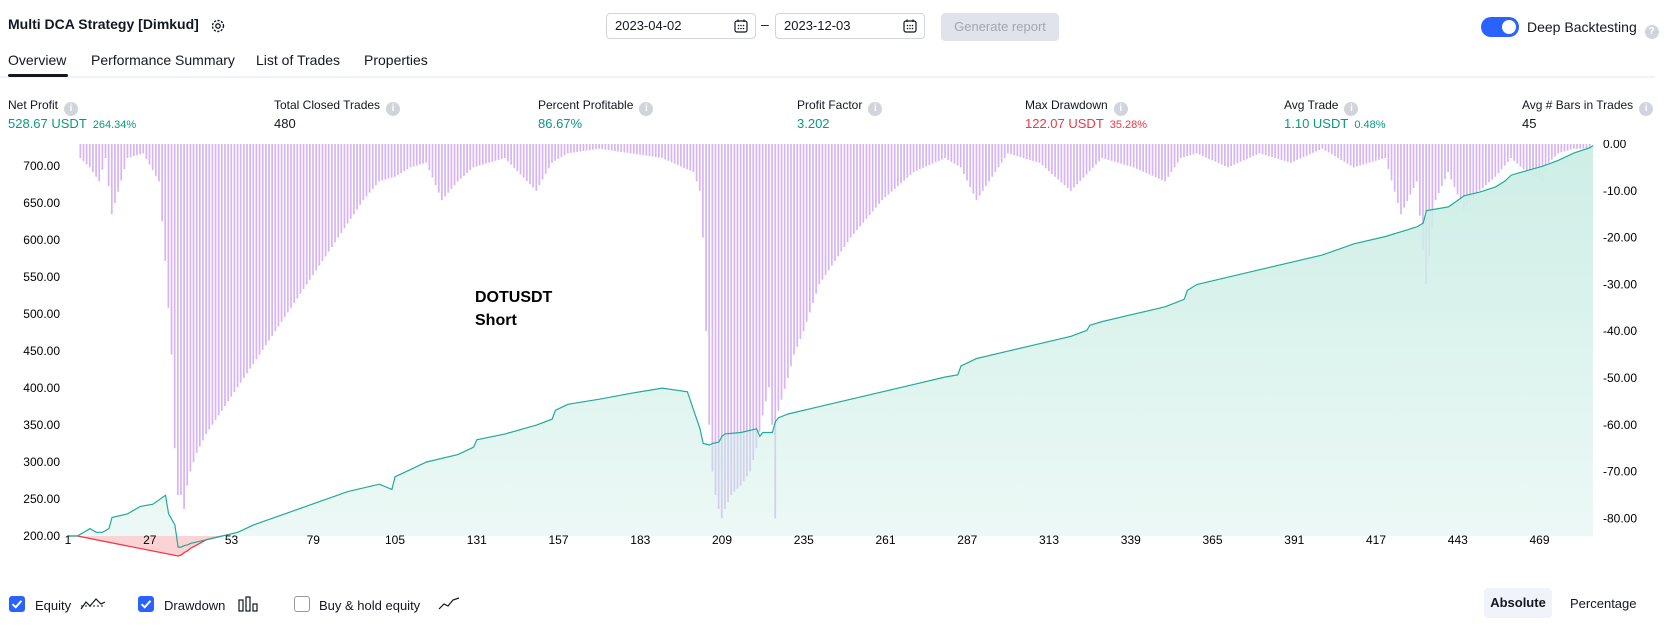  Describe the element at coordinates (53, 605) in the screenshot. I see `equity-label: Equity` at that location.